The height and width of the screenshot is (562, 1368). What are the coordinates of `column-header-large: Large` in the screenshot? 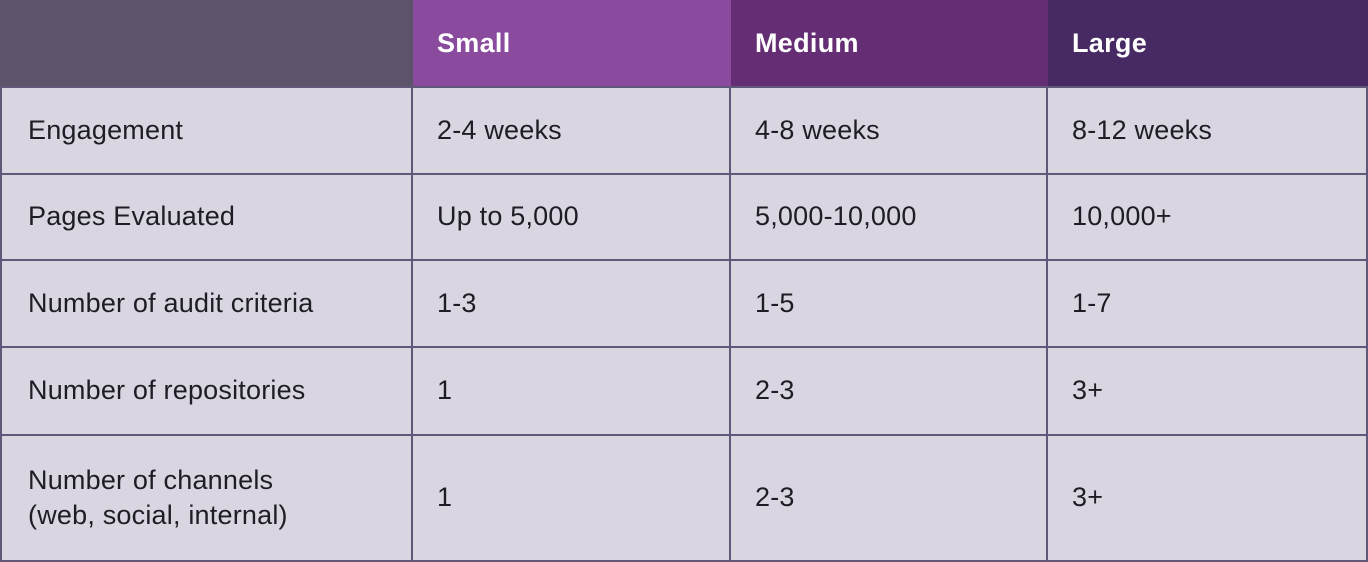 It's located at (1208, 43).